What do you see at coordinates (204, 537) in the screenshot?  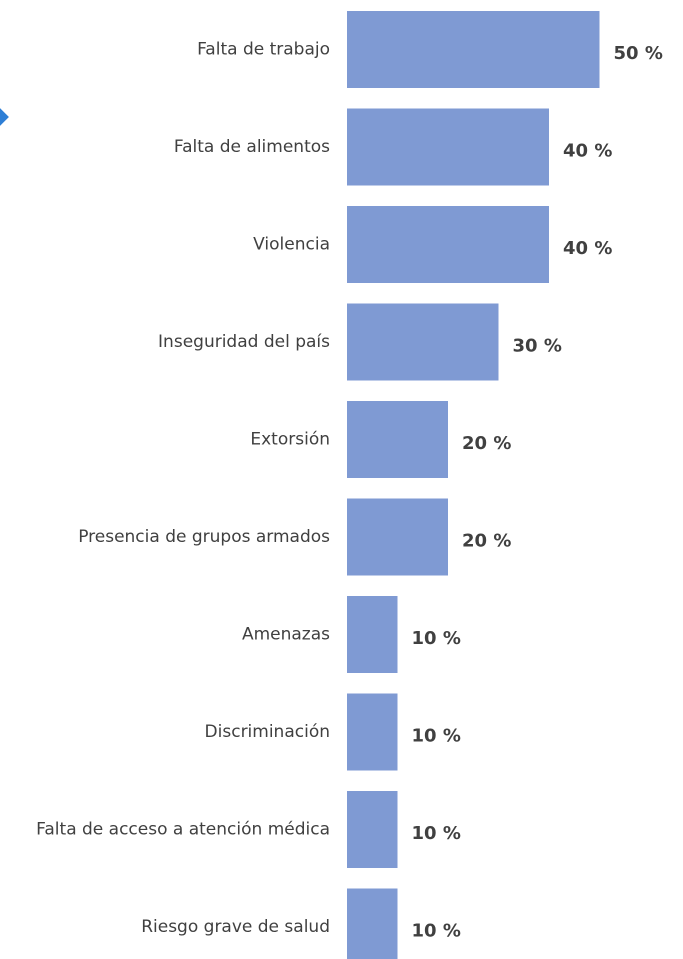 I see `category-label: Presencia de grupos armados` at bounding box center [204, 537].